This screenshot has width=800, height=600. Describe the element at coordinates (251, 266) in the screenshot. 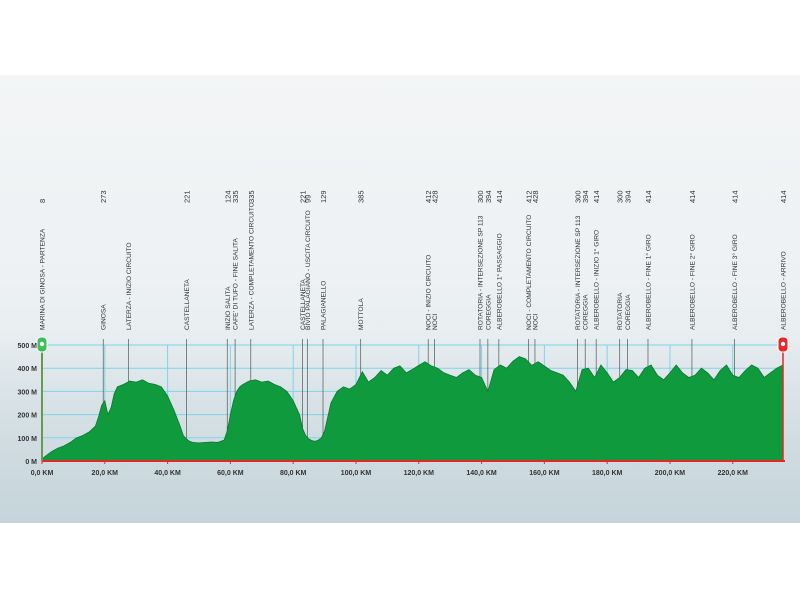

I see `waypoint-name-label: LATERZA - COMPLETAMENTO CIRCUITO` at that location.